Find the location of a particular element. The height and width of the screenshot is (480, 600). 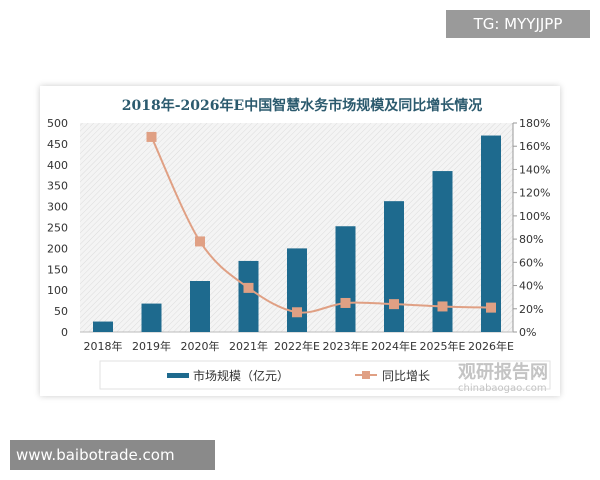

x-tick-label: 2022年E is located at coordinates (297, 346).